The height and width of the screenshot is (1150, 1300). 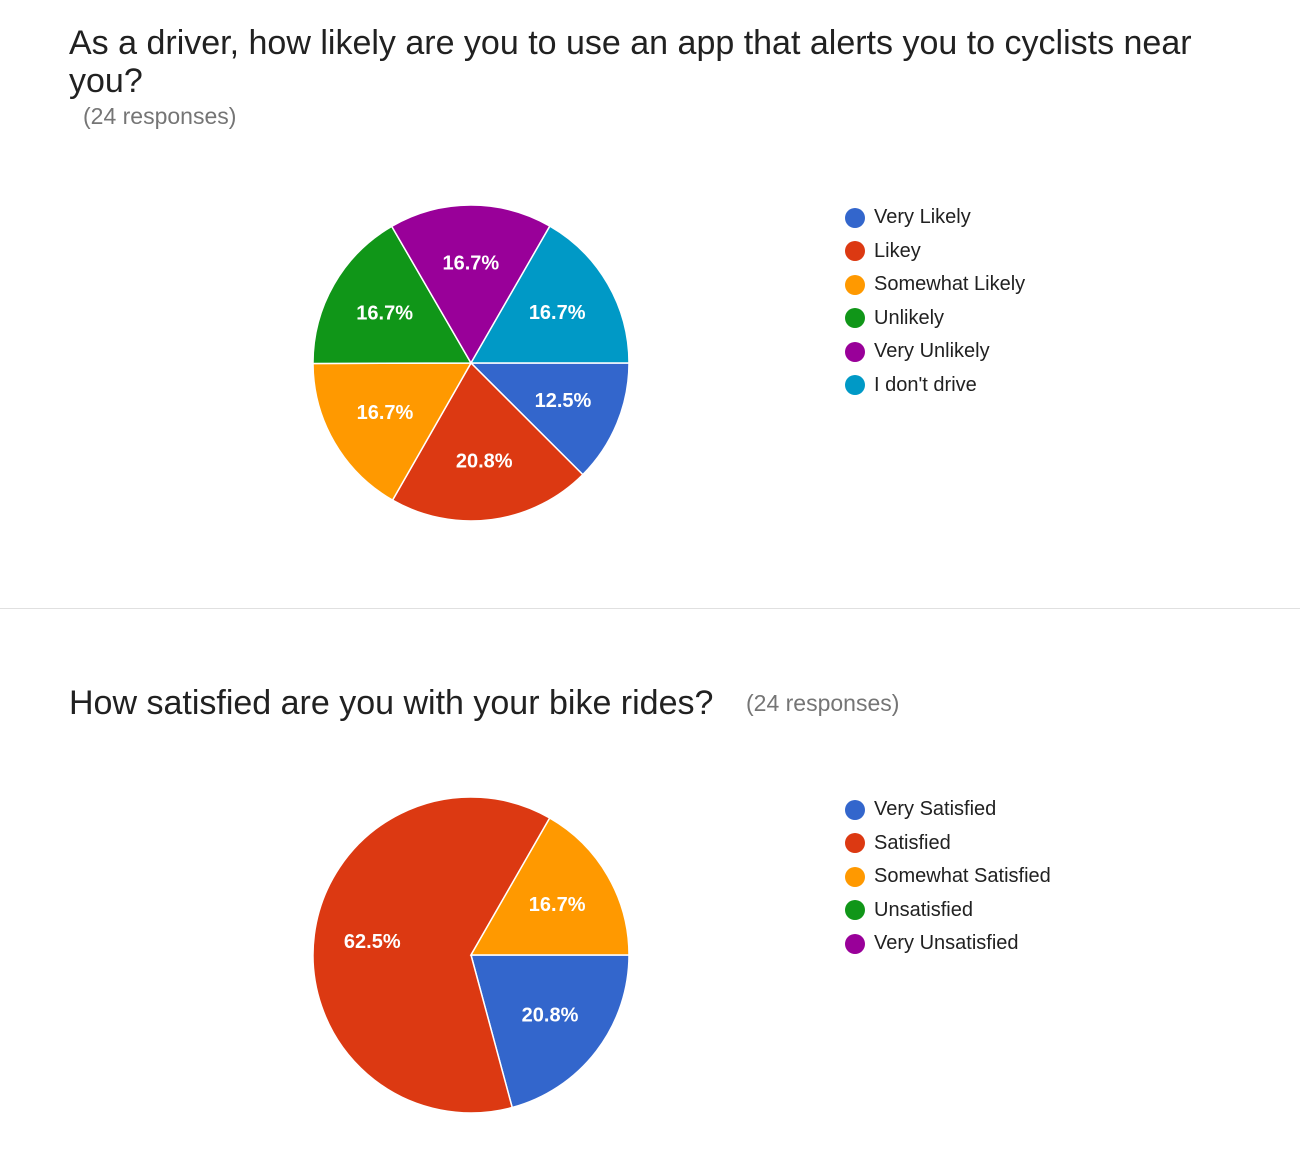 What do you see at coordinates (855, 351) in the screenshot?
I see `q1-legend-swatch-very-unlikely` at bounding box center [855, 351].